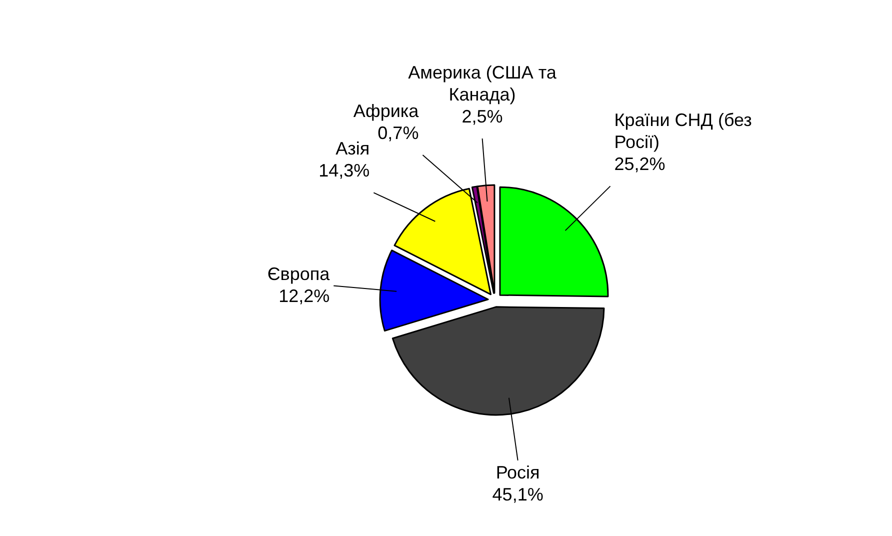 This screenshot has width=892, height=536. Describe the element at coordinates (304, 296) in the screenshot. I see `data-label: 12,2%` at that location.